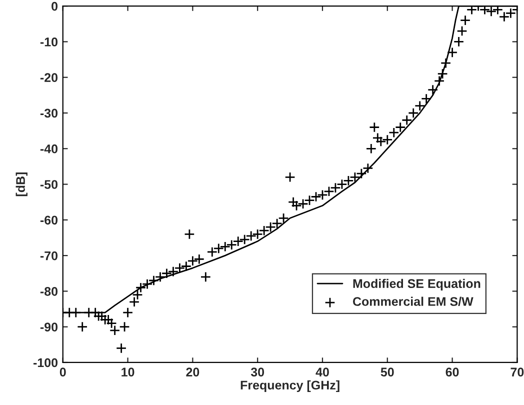 The image size is (524, 405). What do you see at coordinates (63, 372) in the screenshot?
I see `x-tick-label: 0` at bounding box center [63, 372].